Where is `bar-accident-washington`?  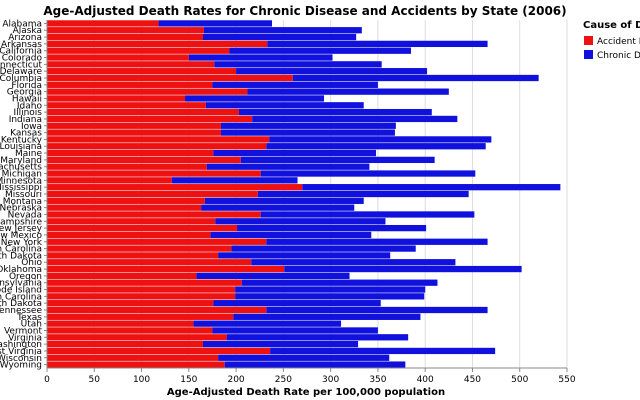 bar-accident-washington is located at coordinates (125, 344).